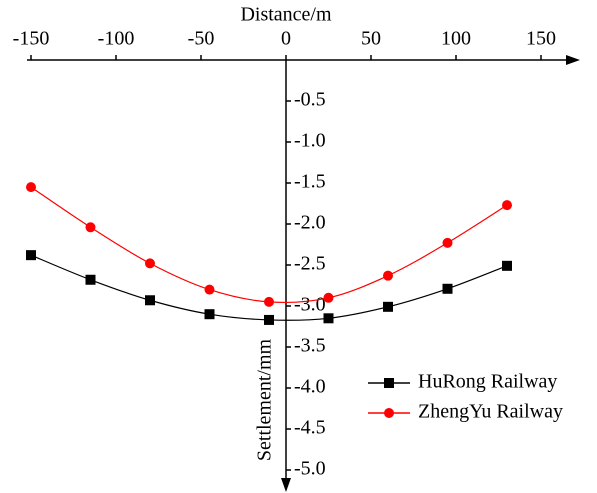 The image size is (597, 493). I want to click on y-tick-label: -0.5, so click(310, 100).